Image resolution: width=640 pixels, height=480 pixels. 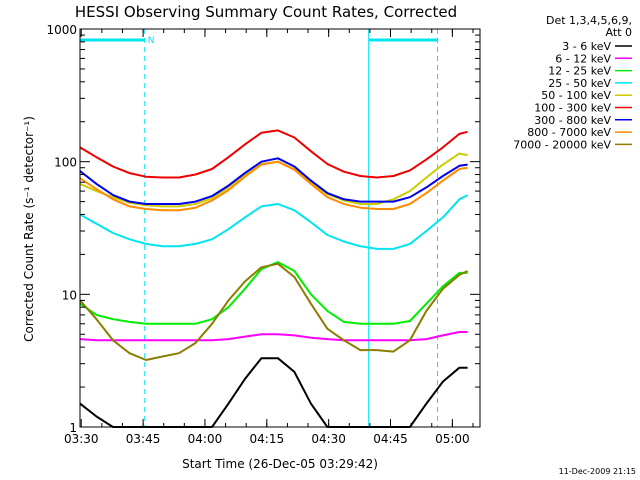 What do you see at coordinates (390, 439) in the screenshot?
I see `x-tick-label: 04:45` at bounding box center [390, 439].